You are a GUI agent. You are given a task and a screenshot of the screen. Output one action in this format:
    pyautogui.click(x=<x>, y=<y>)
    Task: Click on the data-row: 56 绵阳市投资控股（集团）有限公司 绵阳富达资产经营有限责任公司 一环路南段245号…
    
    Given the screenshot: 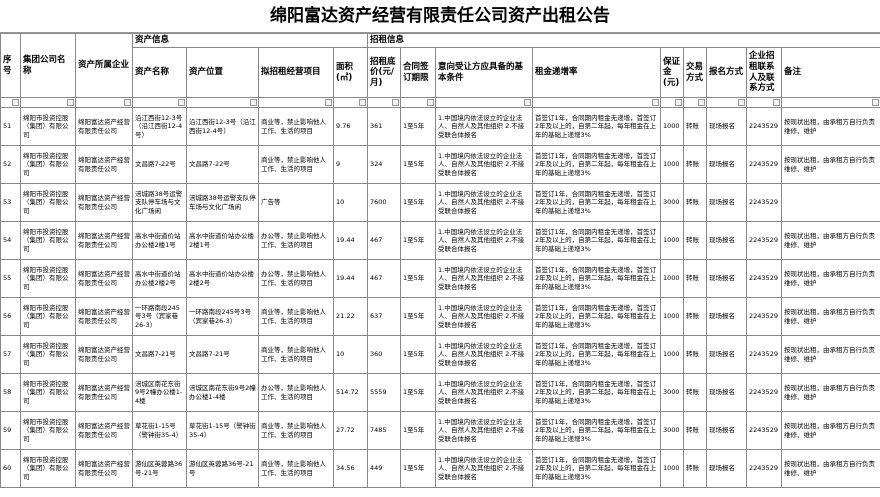 What is the action you would take?
    pyautogui.click(x=440, y=316)
    